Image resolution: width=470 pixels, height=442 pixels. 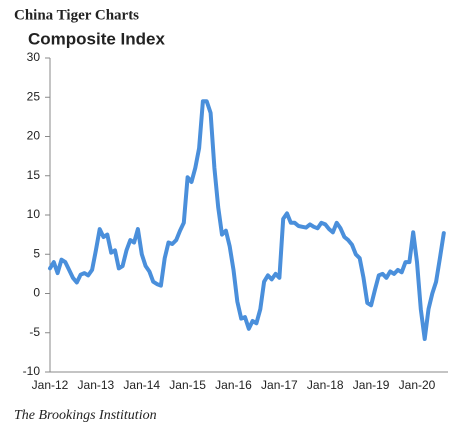 What do you see at coordinates (279, 385) in the screenshot?
I see `x-tick-label: Jan-17` at bounding box center [279, 385].